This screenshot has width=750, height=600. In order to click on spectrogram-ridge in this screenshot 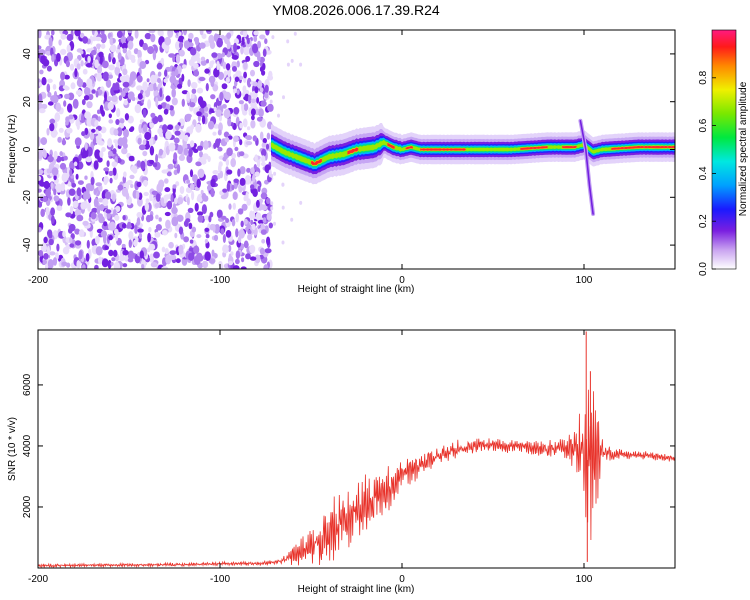, I will do `click(473, 167)`.